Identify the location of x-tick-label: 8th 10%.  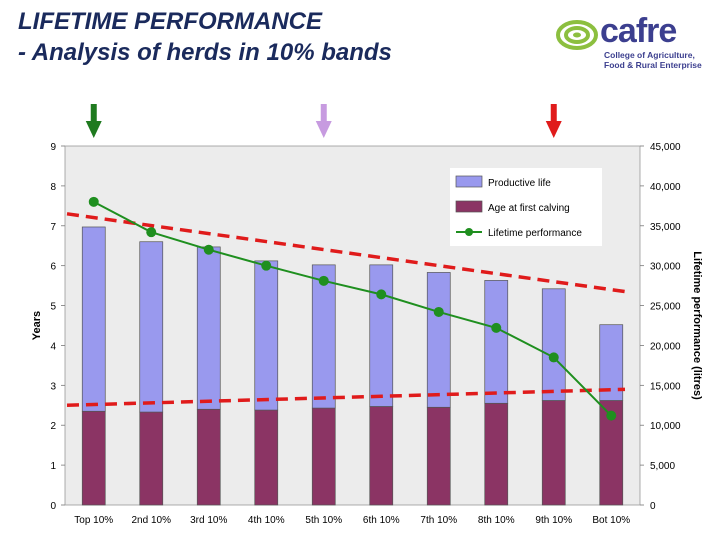
(496, 520).